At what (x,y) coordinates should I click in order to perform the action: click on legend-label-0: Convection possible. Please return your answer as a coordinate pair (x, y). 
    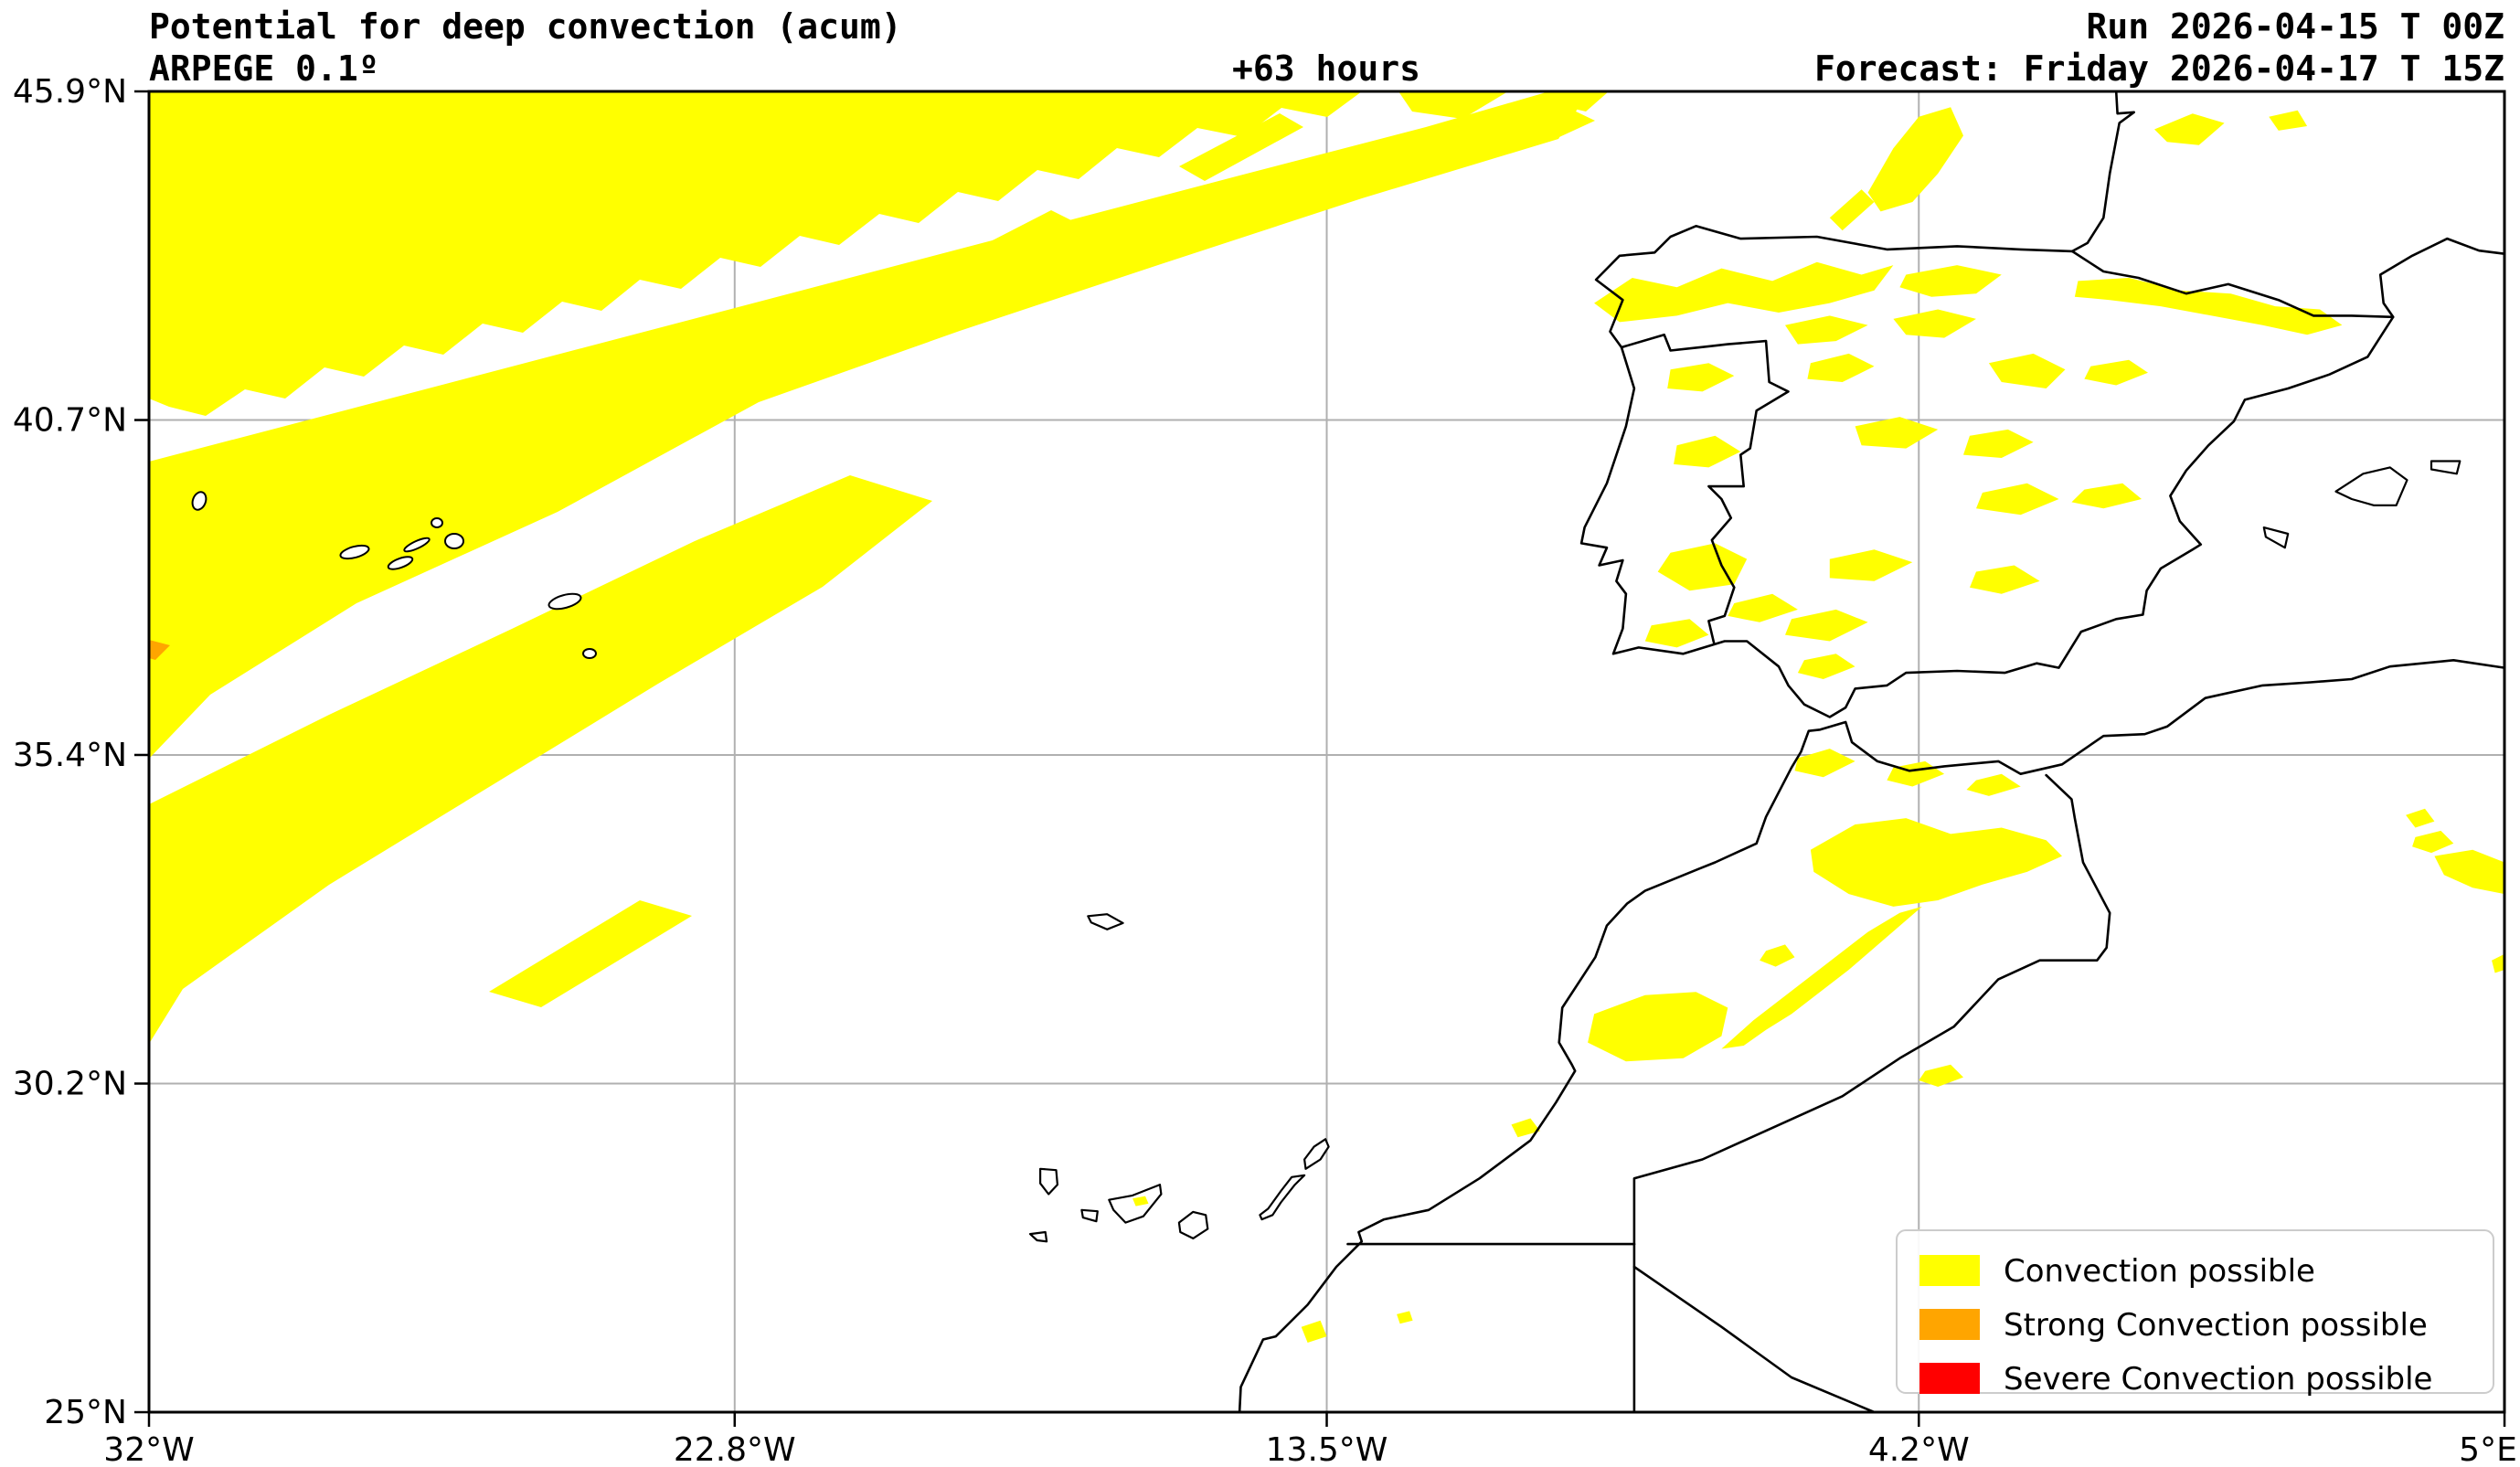
    Looking at the image, I should click on (2160, 1271).